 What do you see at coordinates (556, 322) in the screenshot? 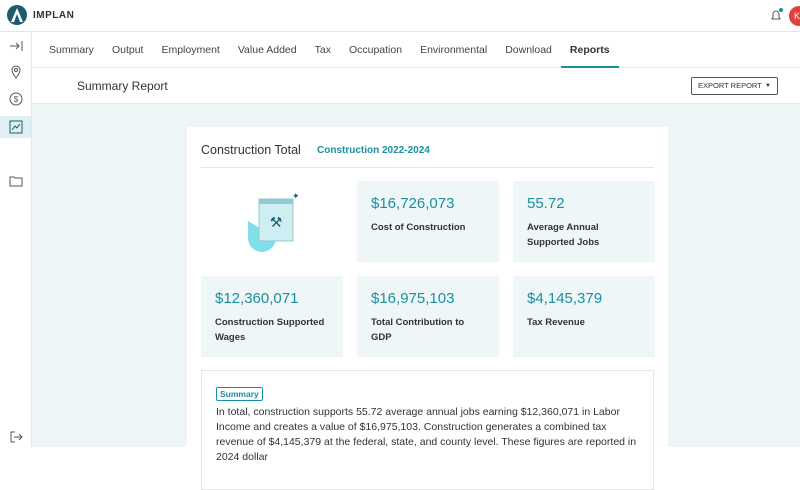
I see `stat-label: Tax Revenue` at bounding box center [556, 322].